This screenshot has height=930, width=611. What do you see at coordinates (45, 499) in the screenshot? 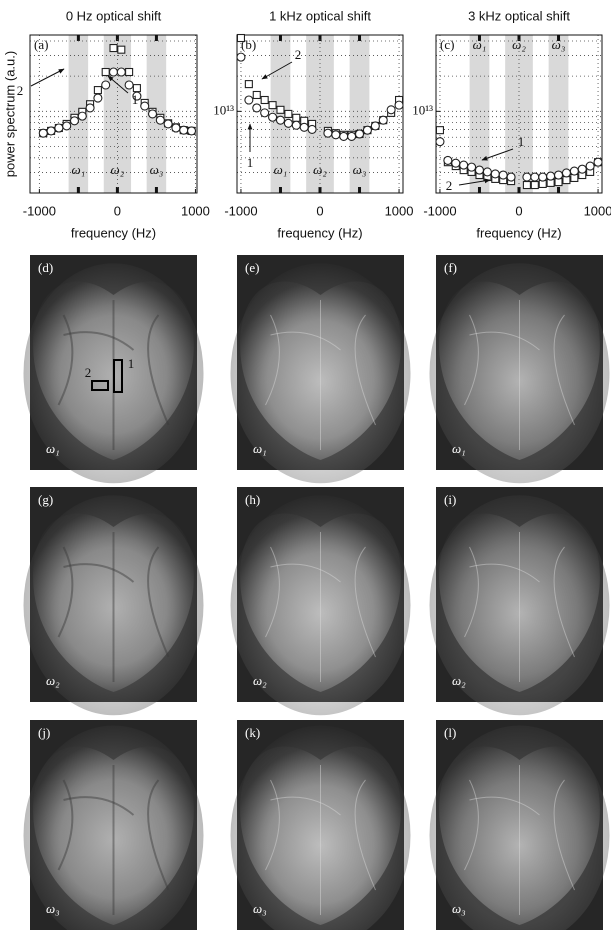
I see `panel-label: (g)` at bounding box center [45, 499].